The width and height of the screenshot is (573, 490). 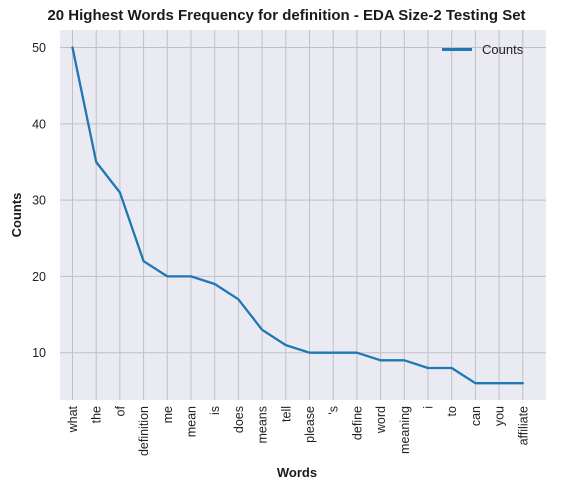 I want to click on x-tick-label: can, so click(x=476, y=416).